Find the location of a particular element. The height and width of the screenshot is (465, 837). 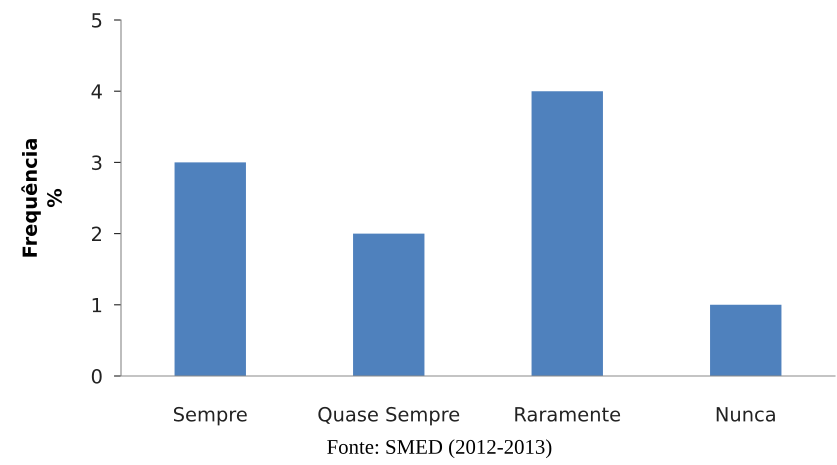

y-tick-label: 5 is located at coordinates (97, 20).